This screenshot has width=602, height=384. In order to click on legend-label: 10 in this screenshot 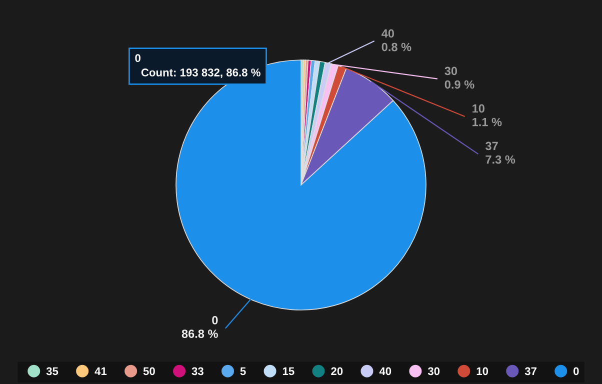, I will do `click(482, 371)`.